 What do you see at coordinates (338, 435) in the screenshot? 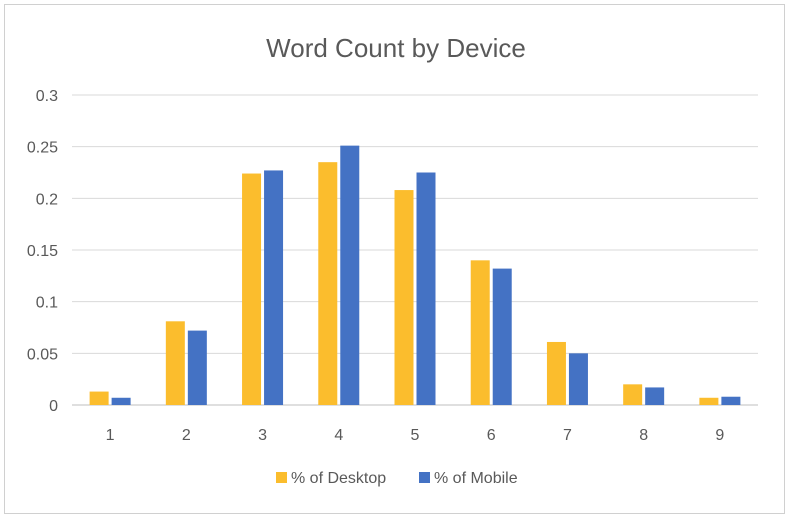
I see `x-tick-label: 4` at bounding box center [338, 435].